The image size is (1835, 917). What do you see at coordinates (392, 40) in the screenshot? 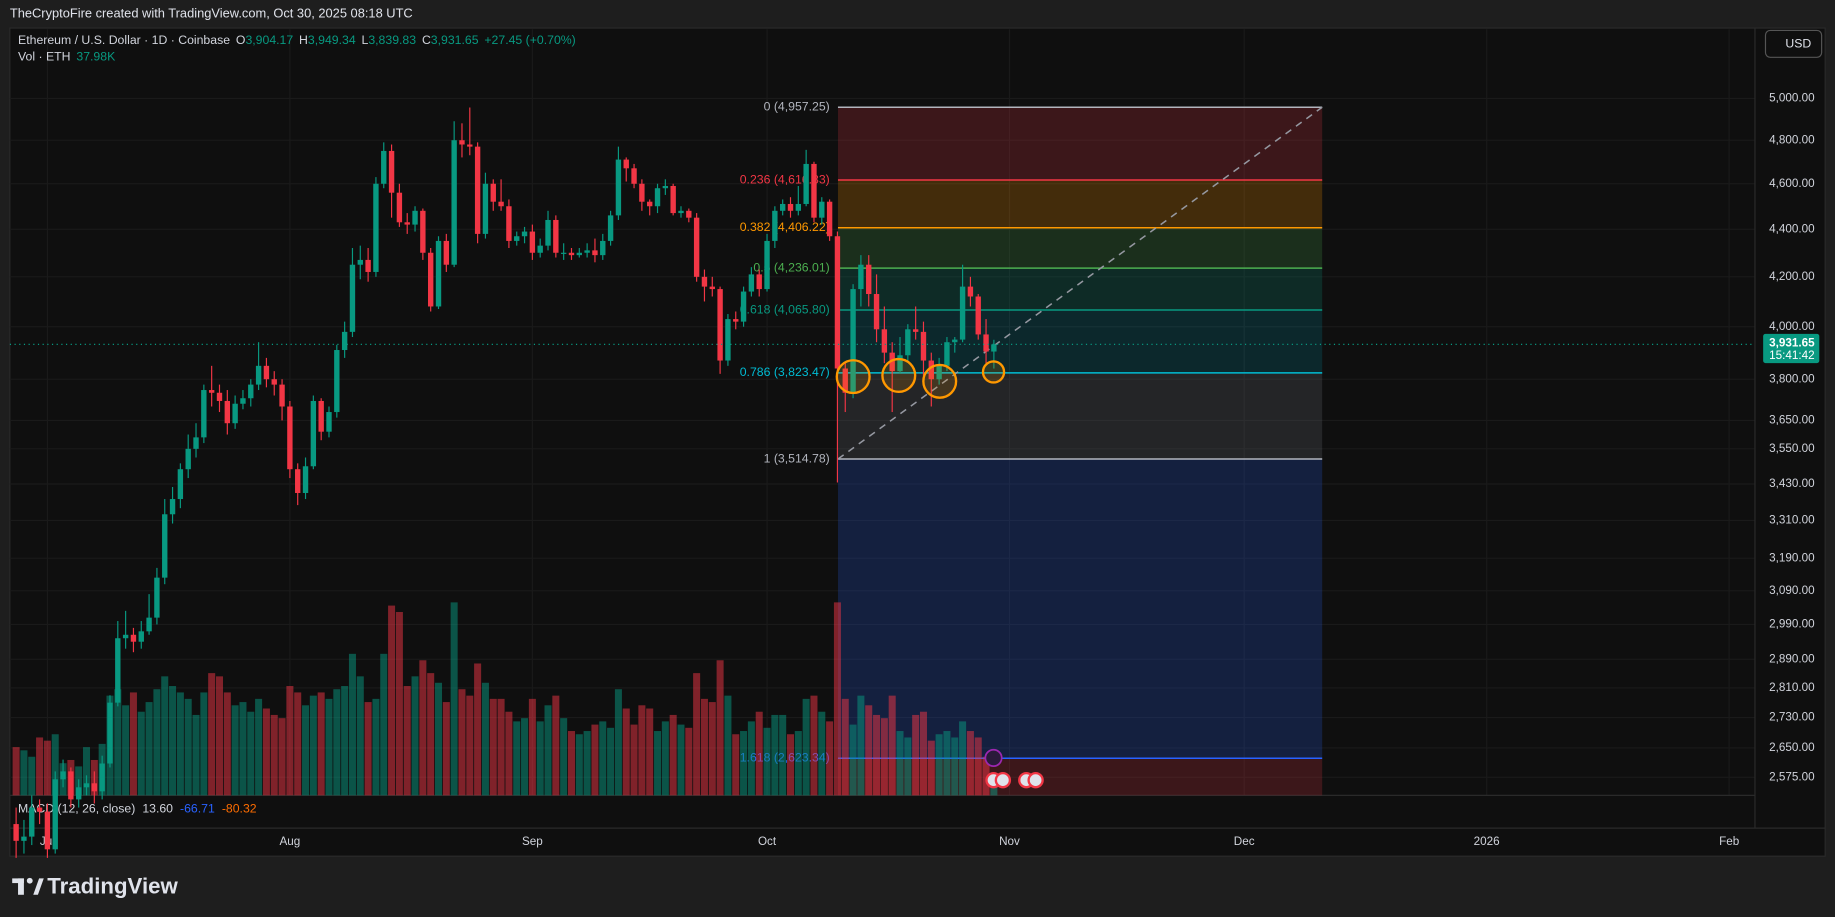
I see `ohlc-value: 3,839.83` at bounding box center [392, 40].